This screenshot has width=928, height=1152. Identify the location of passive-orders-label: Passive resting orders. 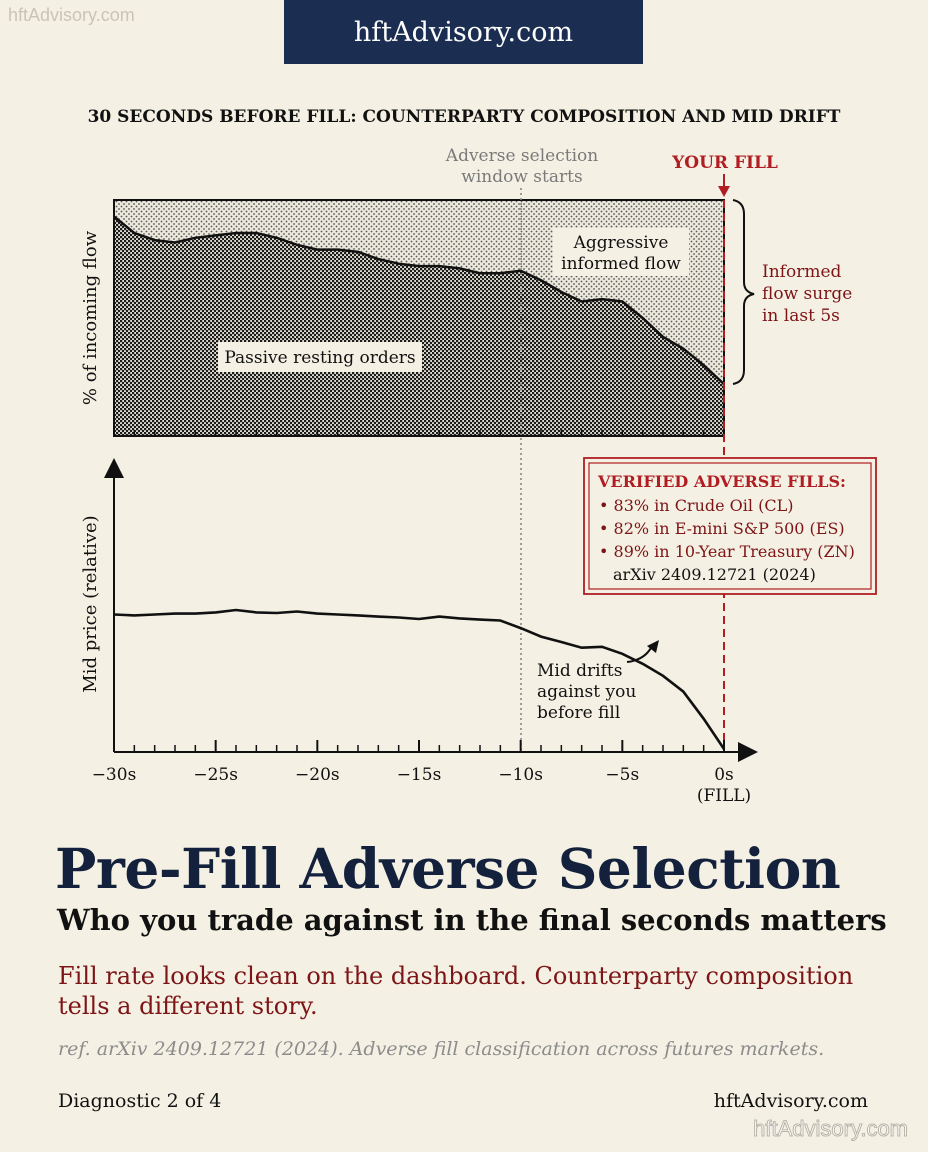
(320, 357).